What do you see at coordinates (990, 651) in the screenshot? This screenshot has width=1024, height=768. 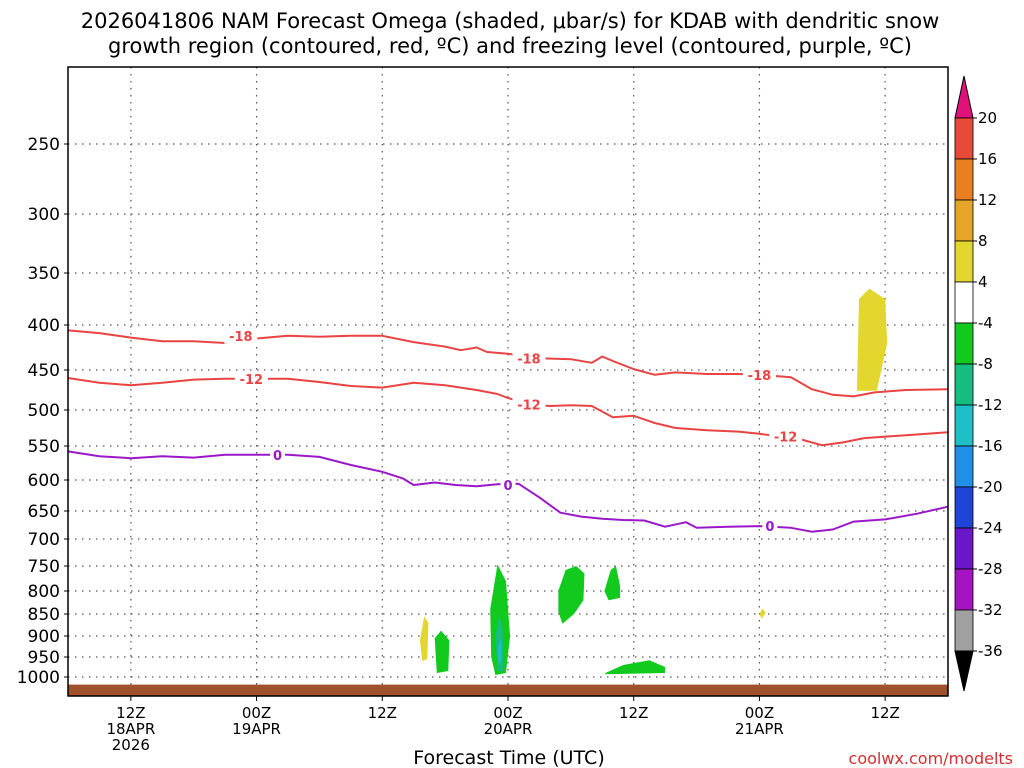 I see `colorbar-label: -36` at bounding box center [990, 651].